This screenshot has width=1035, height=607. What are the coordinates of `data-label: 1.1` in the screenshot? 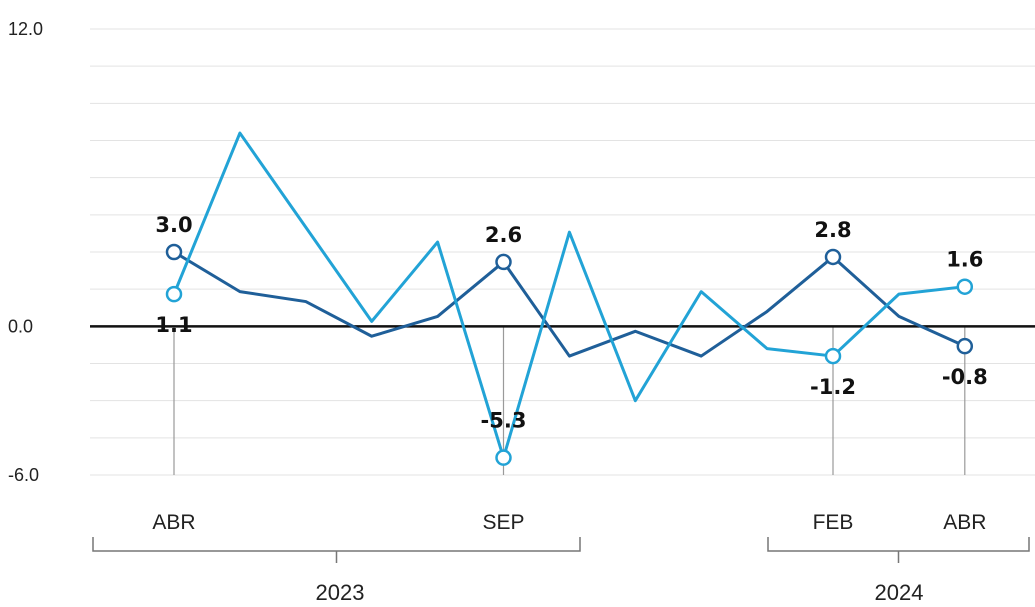 It's located at (173, 325).